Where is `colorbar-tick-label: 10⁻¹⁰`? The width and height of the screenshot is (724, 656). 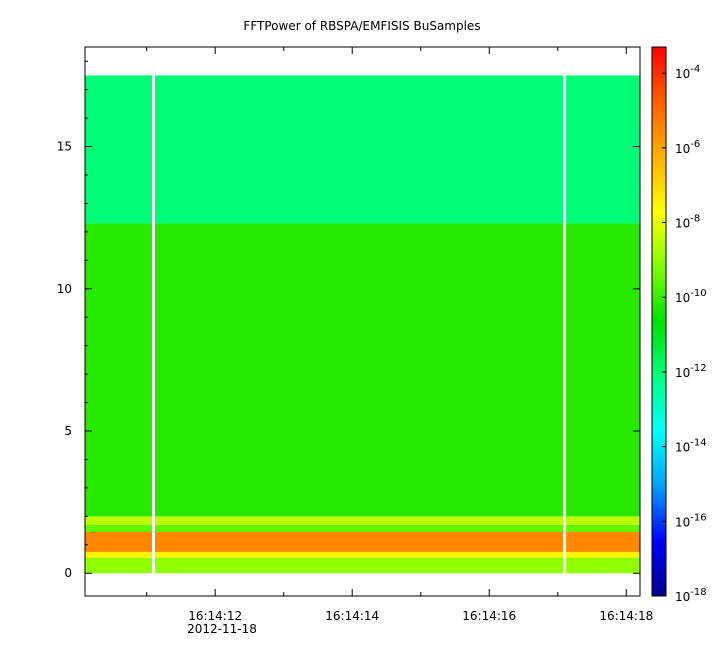 colorbar-tick-label: 10⁻¹⁰ is located at coordinates (691, 296).